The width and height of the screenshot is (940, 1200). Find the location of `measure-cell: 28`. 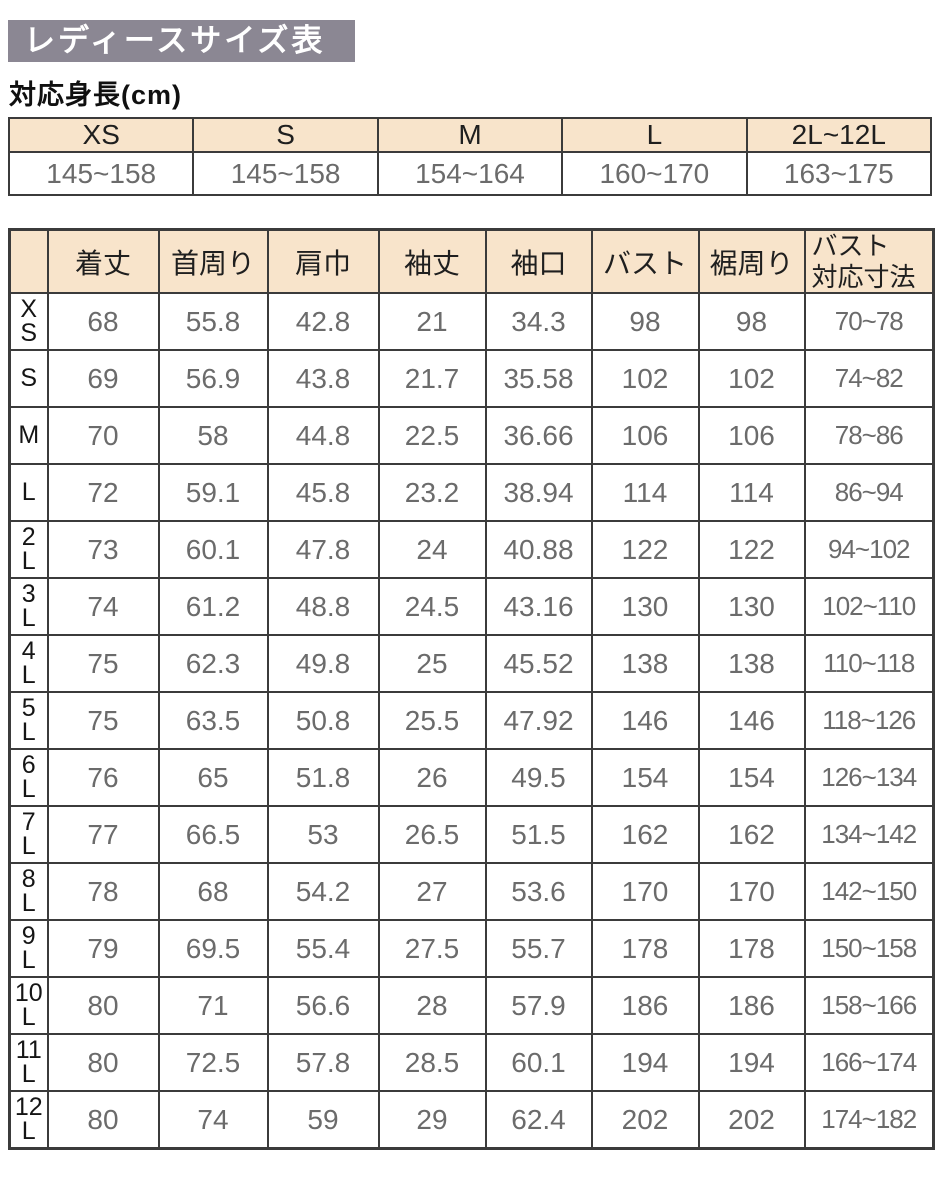

measure-cell: 28 is located at coordinates (432, 1006).